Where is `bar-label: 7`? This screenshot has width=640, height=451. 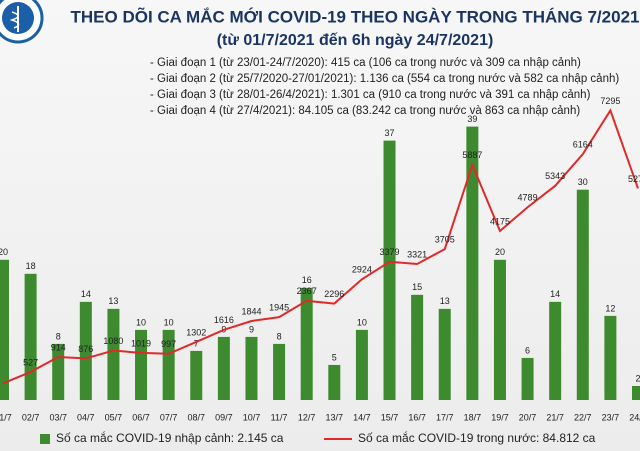
bar-label: 7 is located at coordinates (196, 343).